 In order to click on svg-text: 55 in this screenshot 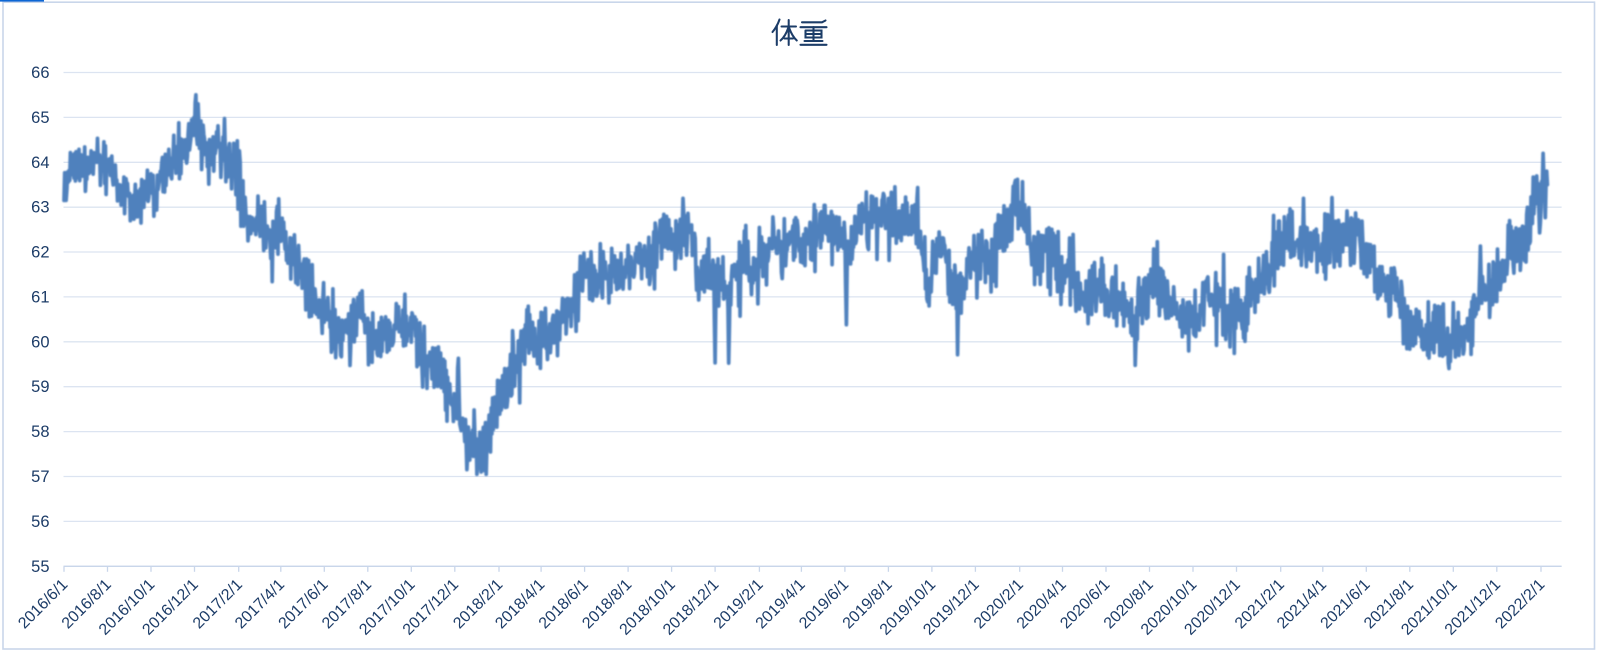, I will do `click(40, 567)`.